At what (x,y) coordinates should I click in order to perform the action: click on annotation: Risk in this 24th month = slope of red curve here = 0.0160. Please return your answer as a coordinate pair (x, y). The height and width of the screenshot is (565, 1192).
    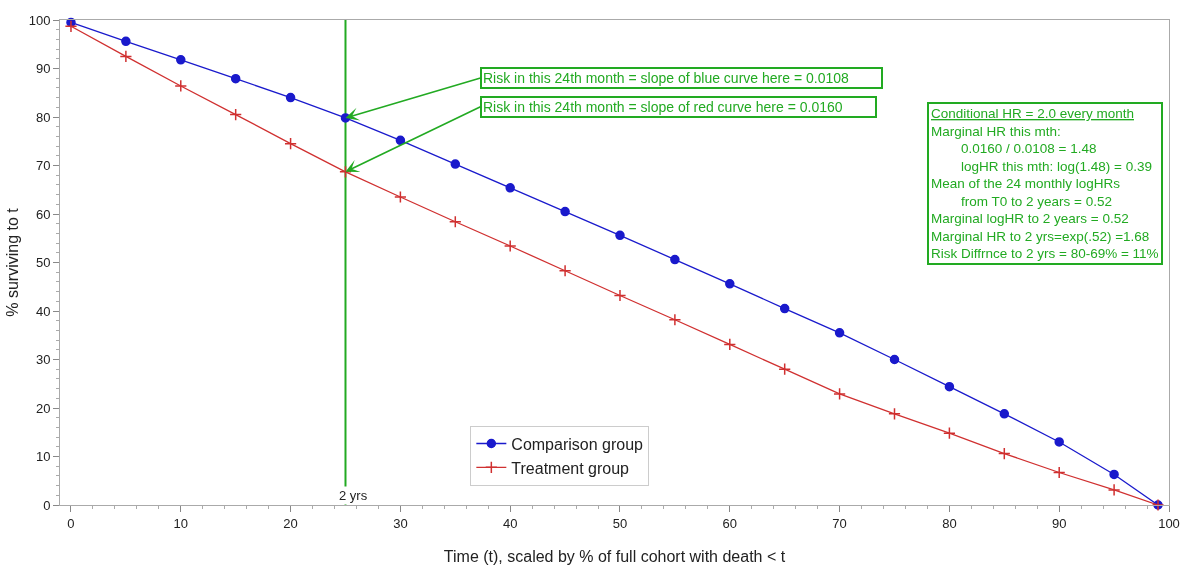
    Looking at the image, I should click on (678, 107).